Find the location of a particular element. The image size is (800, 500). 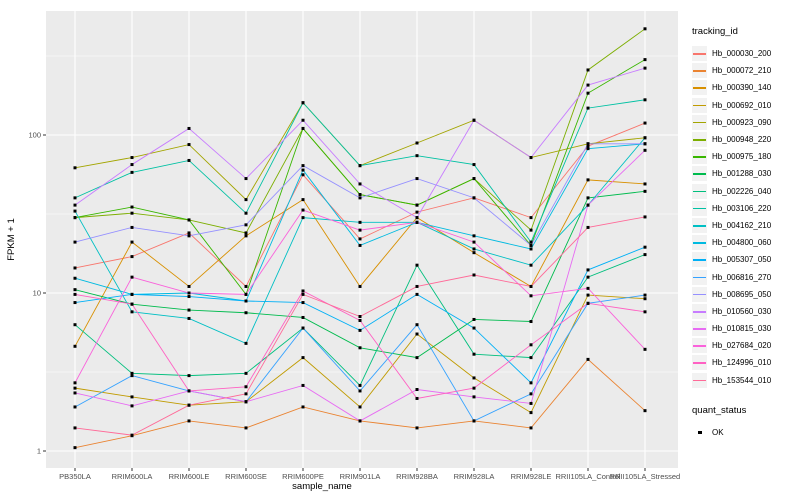

legend-item-label: Hb_000948_220 is located at coordinates (742, 140).